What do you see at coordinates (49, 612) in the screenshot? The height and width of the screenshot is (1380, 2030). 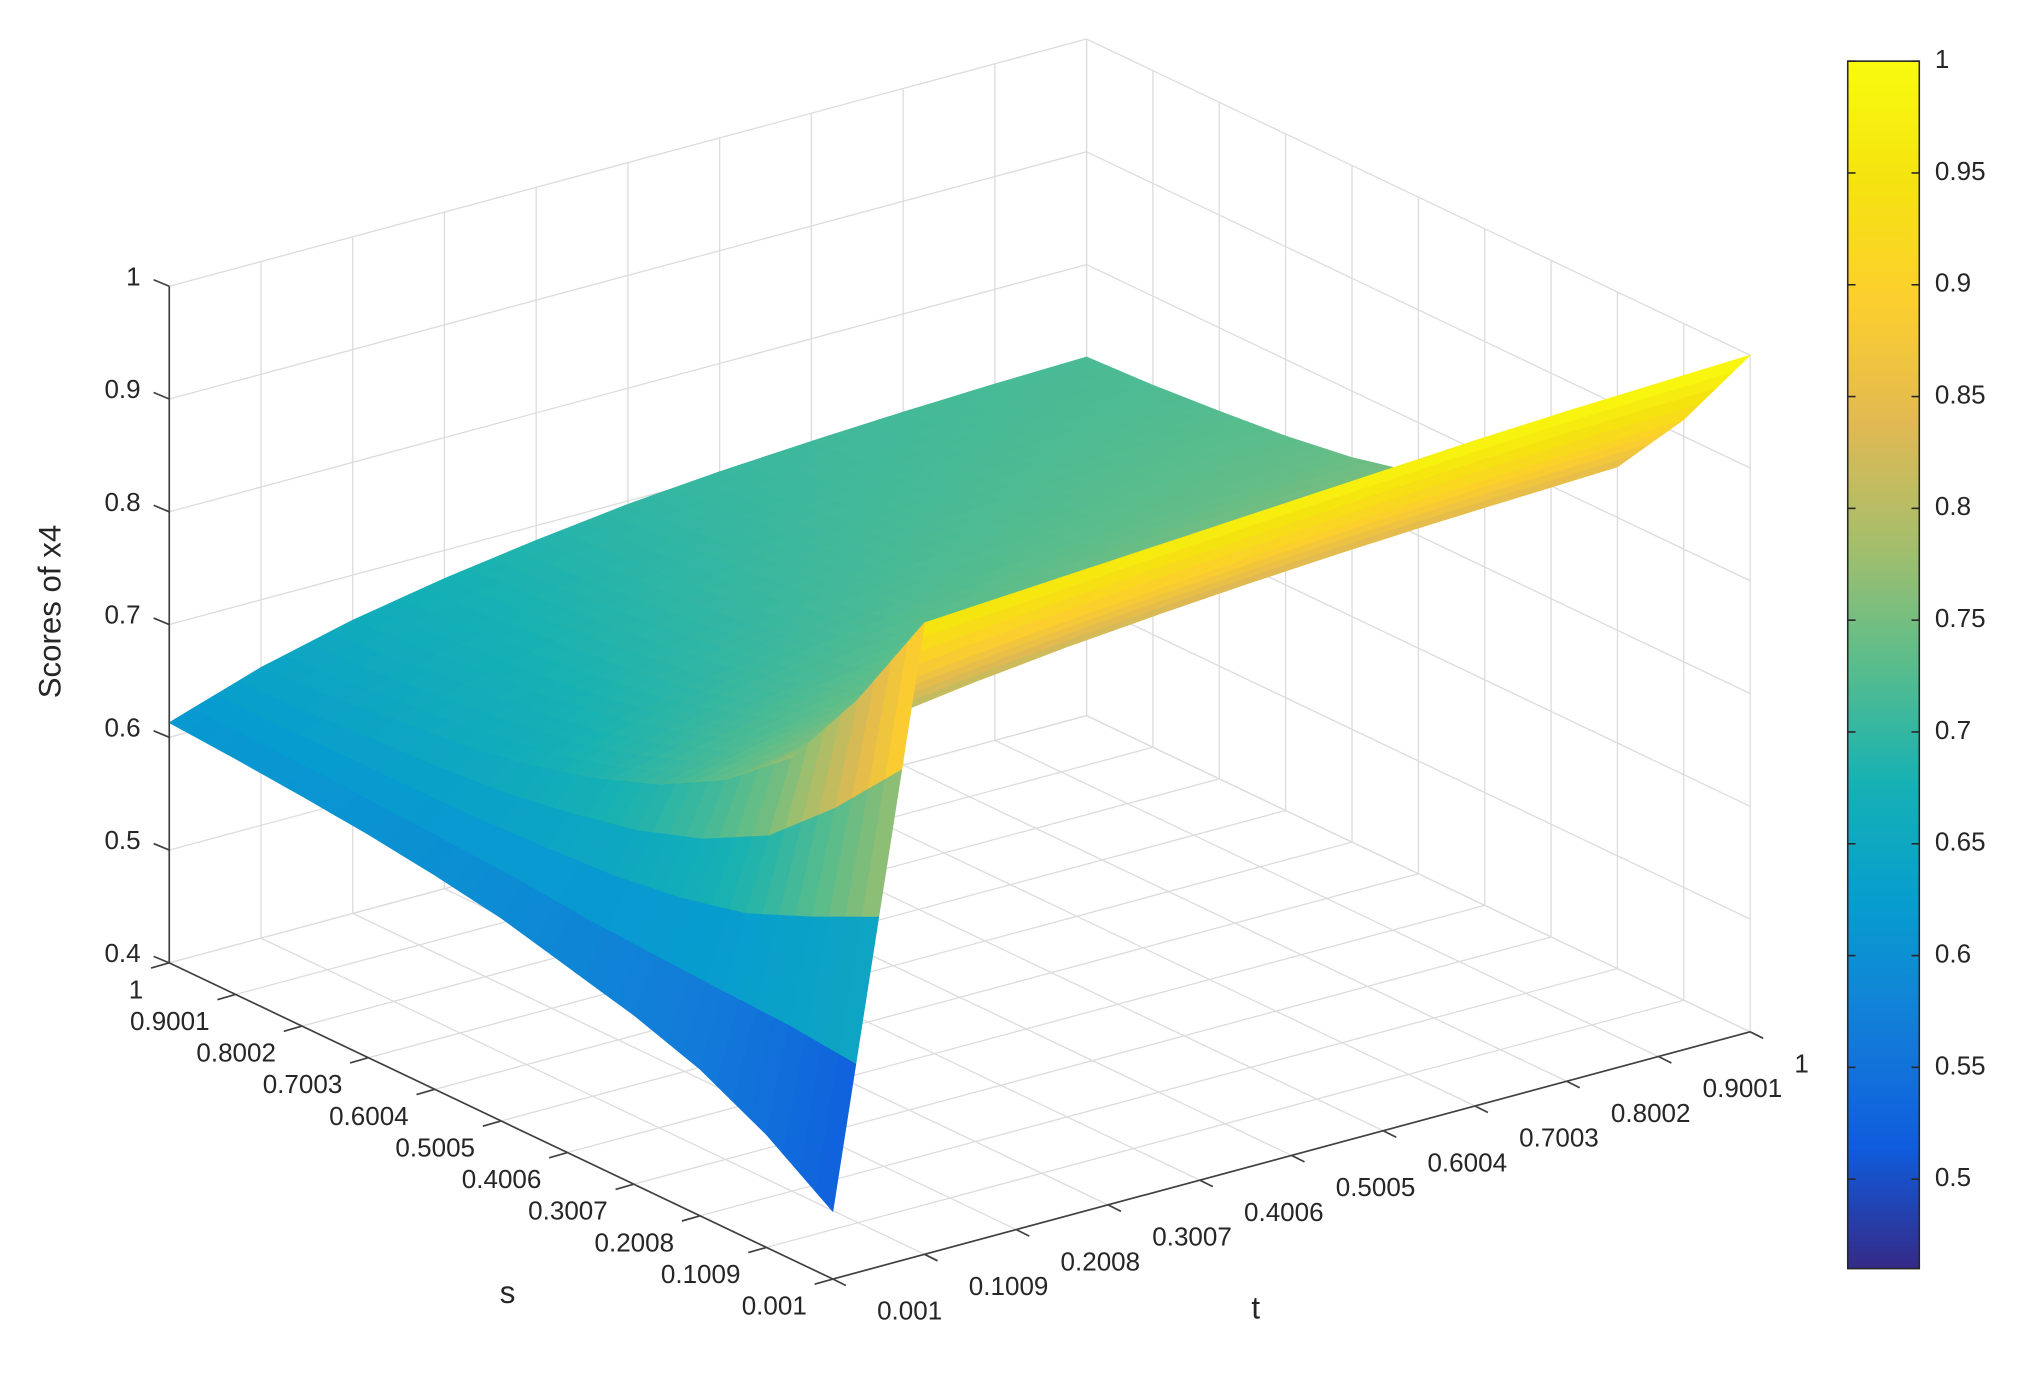 I see `z-axis-label: Scores of x4` at bounding box center [49, 612].